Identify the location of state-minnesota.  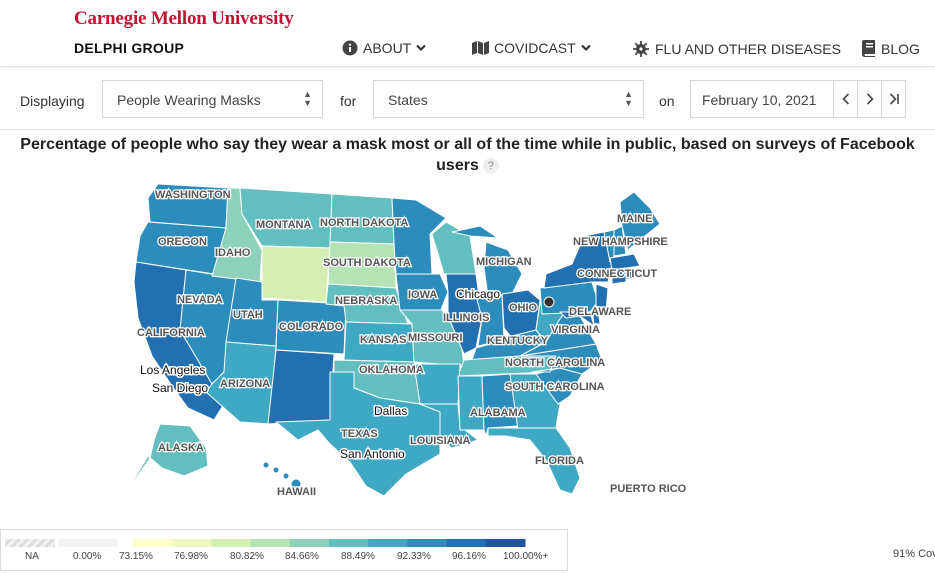
(419, 236).